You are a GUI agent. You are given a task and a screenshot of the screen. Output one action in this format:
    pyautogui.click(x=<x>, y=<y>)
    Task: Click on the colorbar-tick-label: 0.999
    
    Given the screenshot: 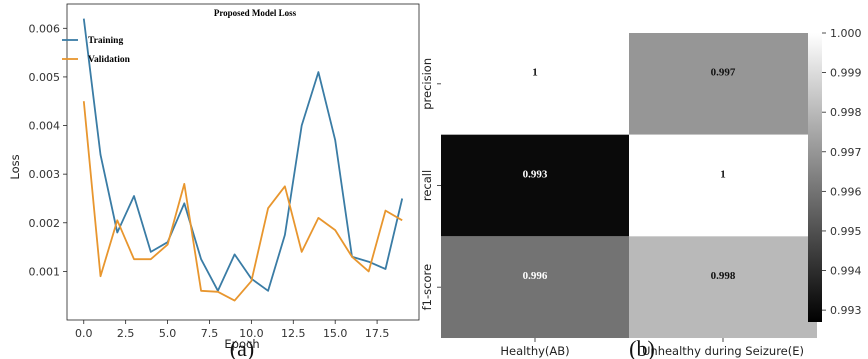 What is the action you would take?
    pyautogui.click(x=846, y=73)
    